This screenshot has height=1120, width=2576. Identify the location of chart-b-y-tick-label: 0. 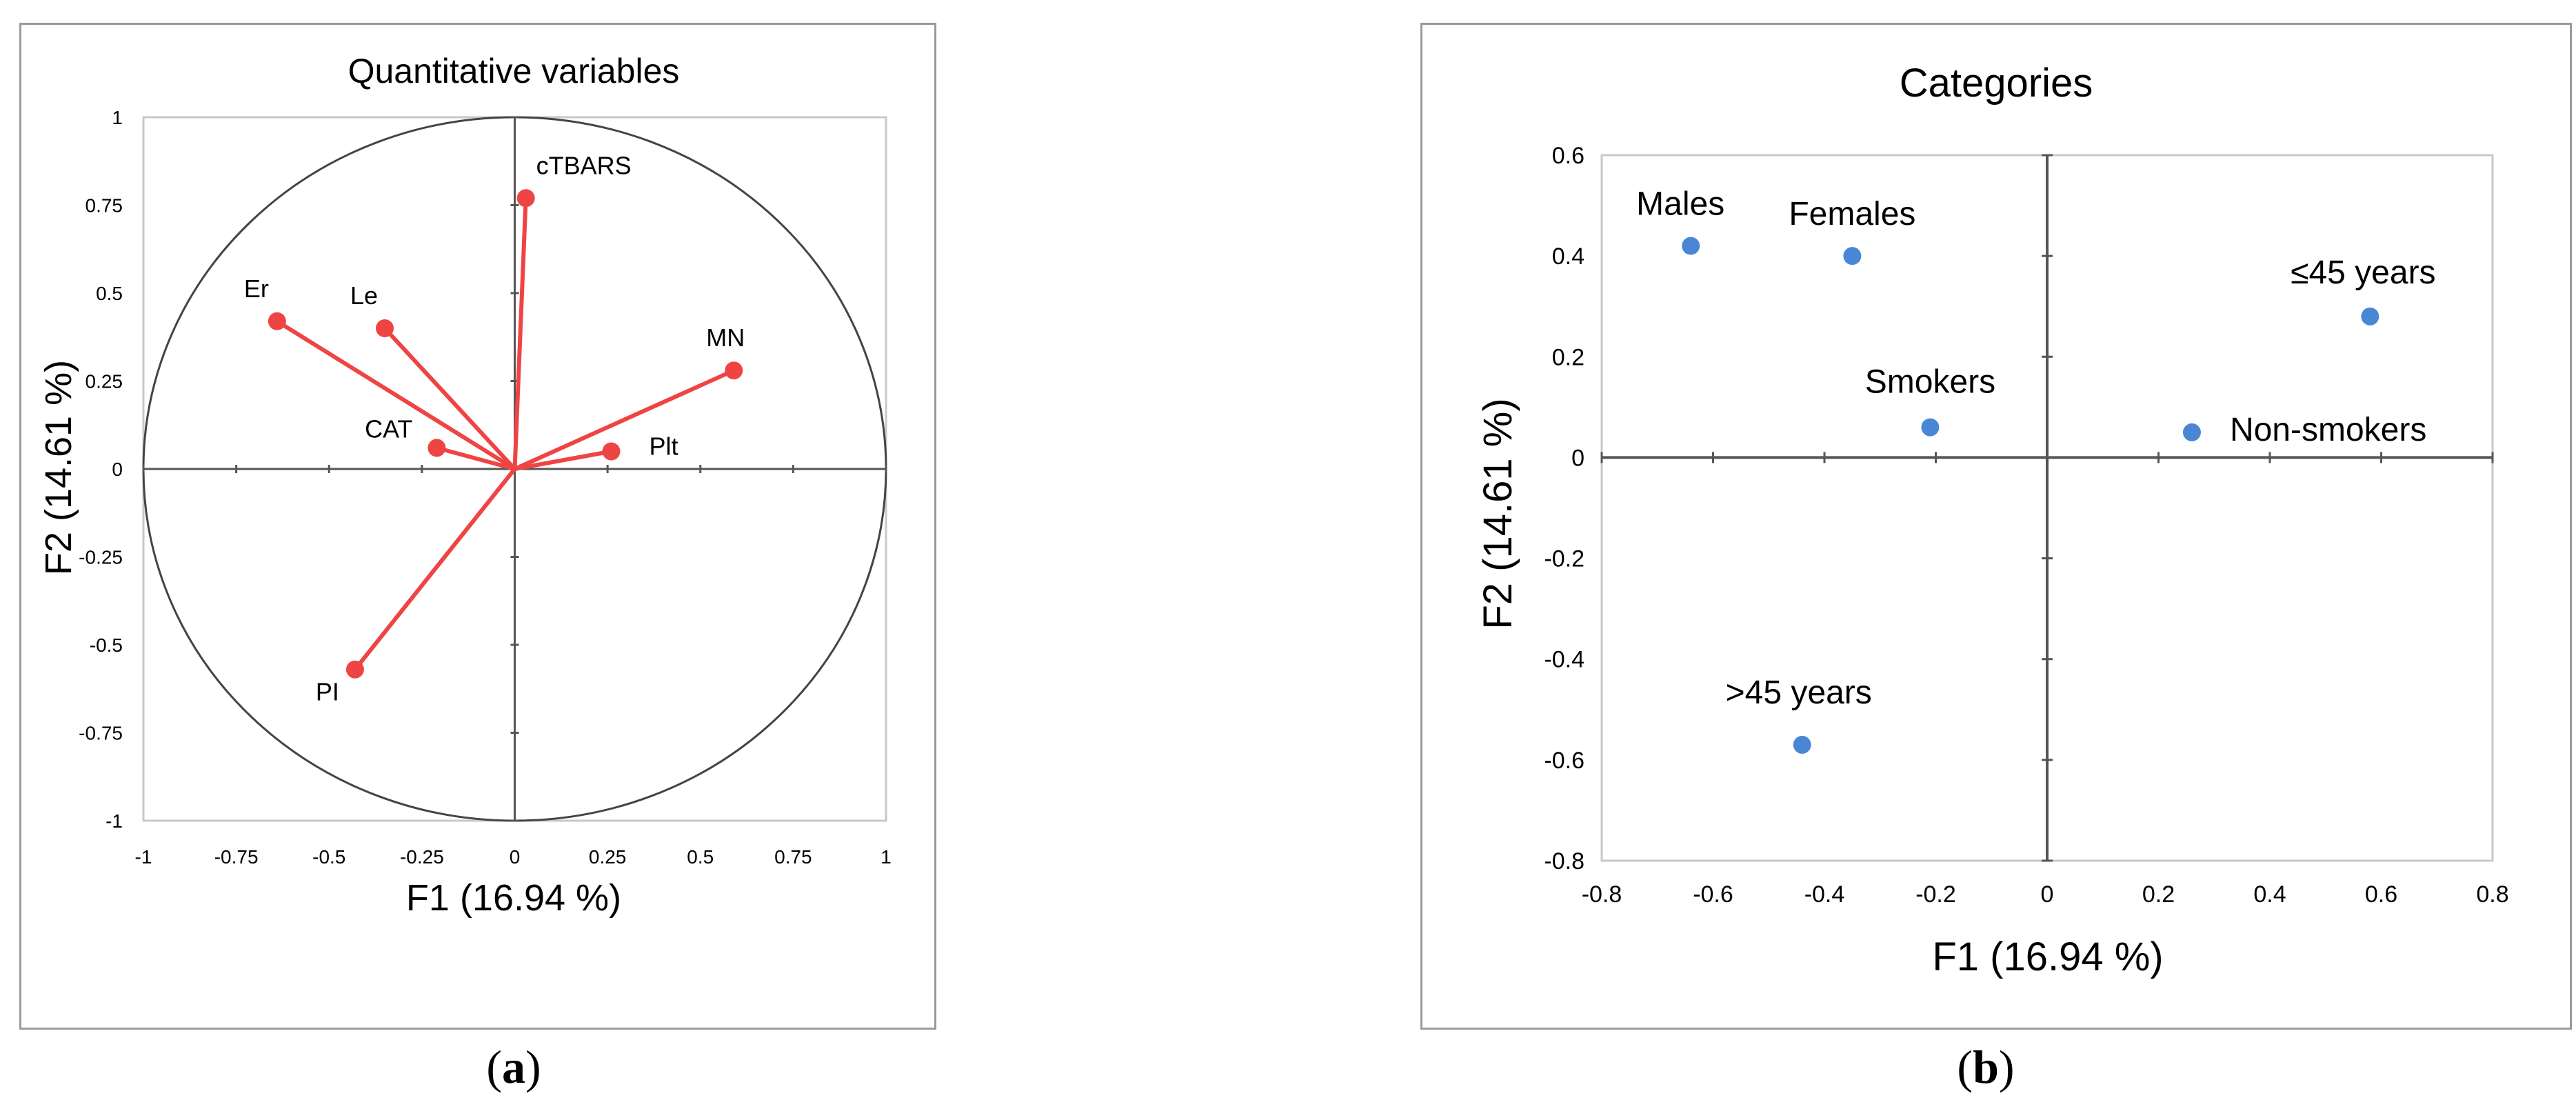
(1577, 458).